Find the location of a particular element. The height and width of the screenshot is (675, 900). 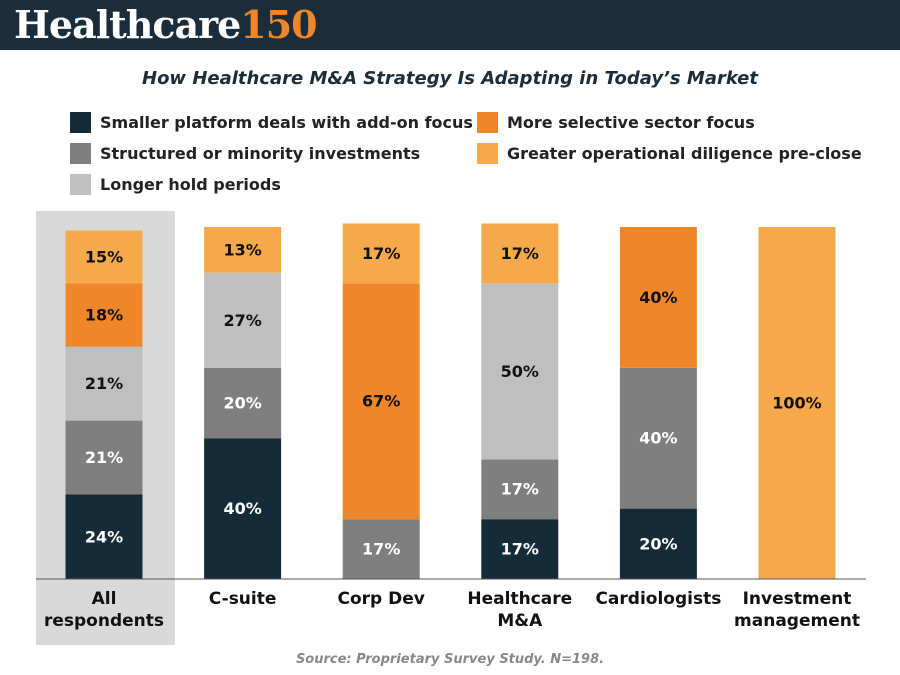

x-tick-label: C-suite is located at coordinates (242, 599).